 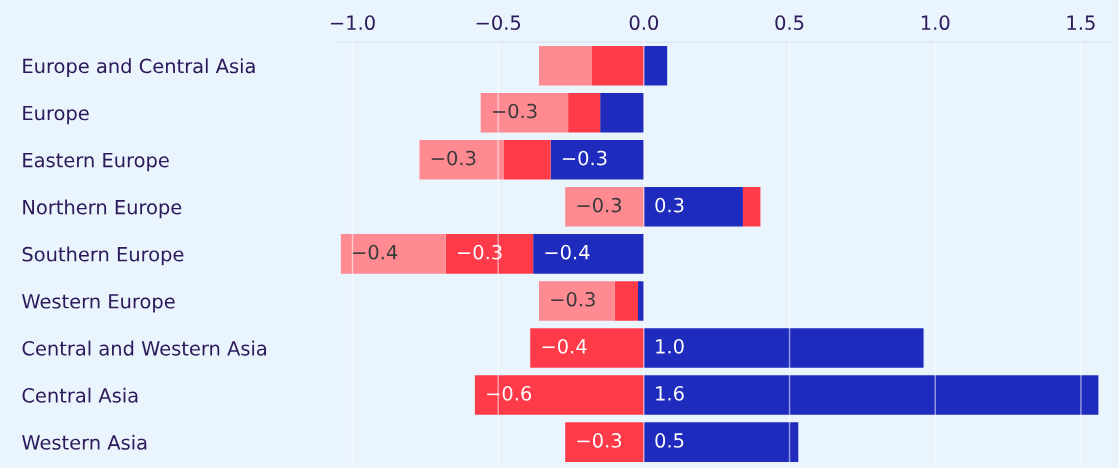 What do you see at coordinates (98, 303) in the screenshot?
I see `y-tick-label: Western Europe` at bounding box center [98, 303].